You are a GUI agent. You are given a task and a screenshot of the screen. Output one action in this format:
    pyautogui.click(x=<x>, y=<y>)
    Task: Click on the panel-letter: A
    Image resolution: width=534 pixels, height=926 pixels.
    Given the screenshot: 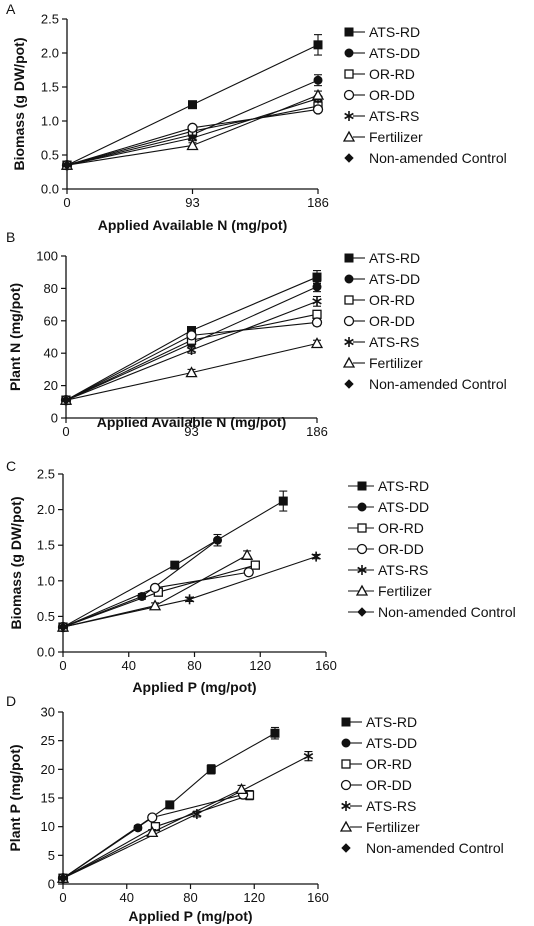 What is the action you would take?
    pyautogui.click(x=11, y=9)
    